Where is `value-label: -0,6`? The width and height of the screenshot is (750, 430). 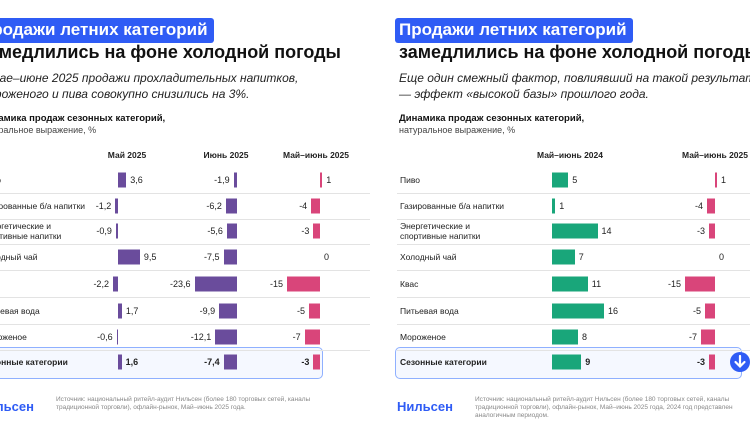 value-label: -0,6 is located at coordinates (105, 337).